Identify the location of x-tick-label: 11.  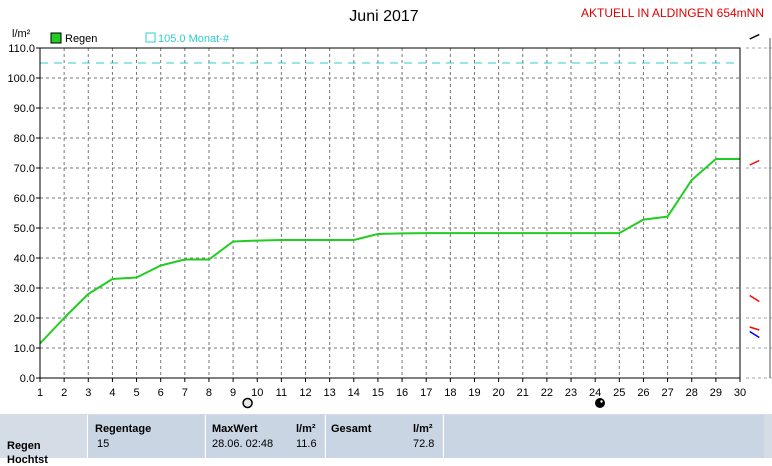
(281, 393).